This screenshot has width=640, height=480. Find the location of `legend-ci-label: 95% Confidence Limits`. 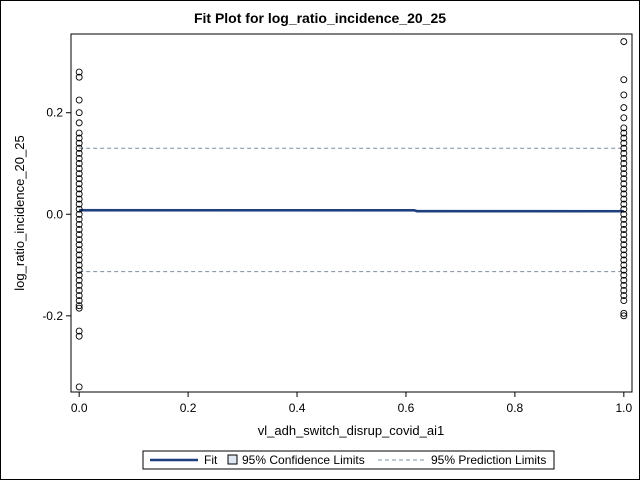

legend-ci-label: 95% Confidence Limits is located at coordinates (303, 460).